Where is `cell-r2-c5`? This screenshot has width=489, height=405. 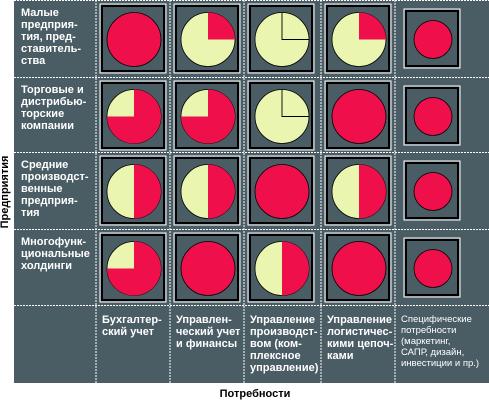 cell-r2-c5 is located at coordinates (432, 115).